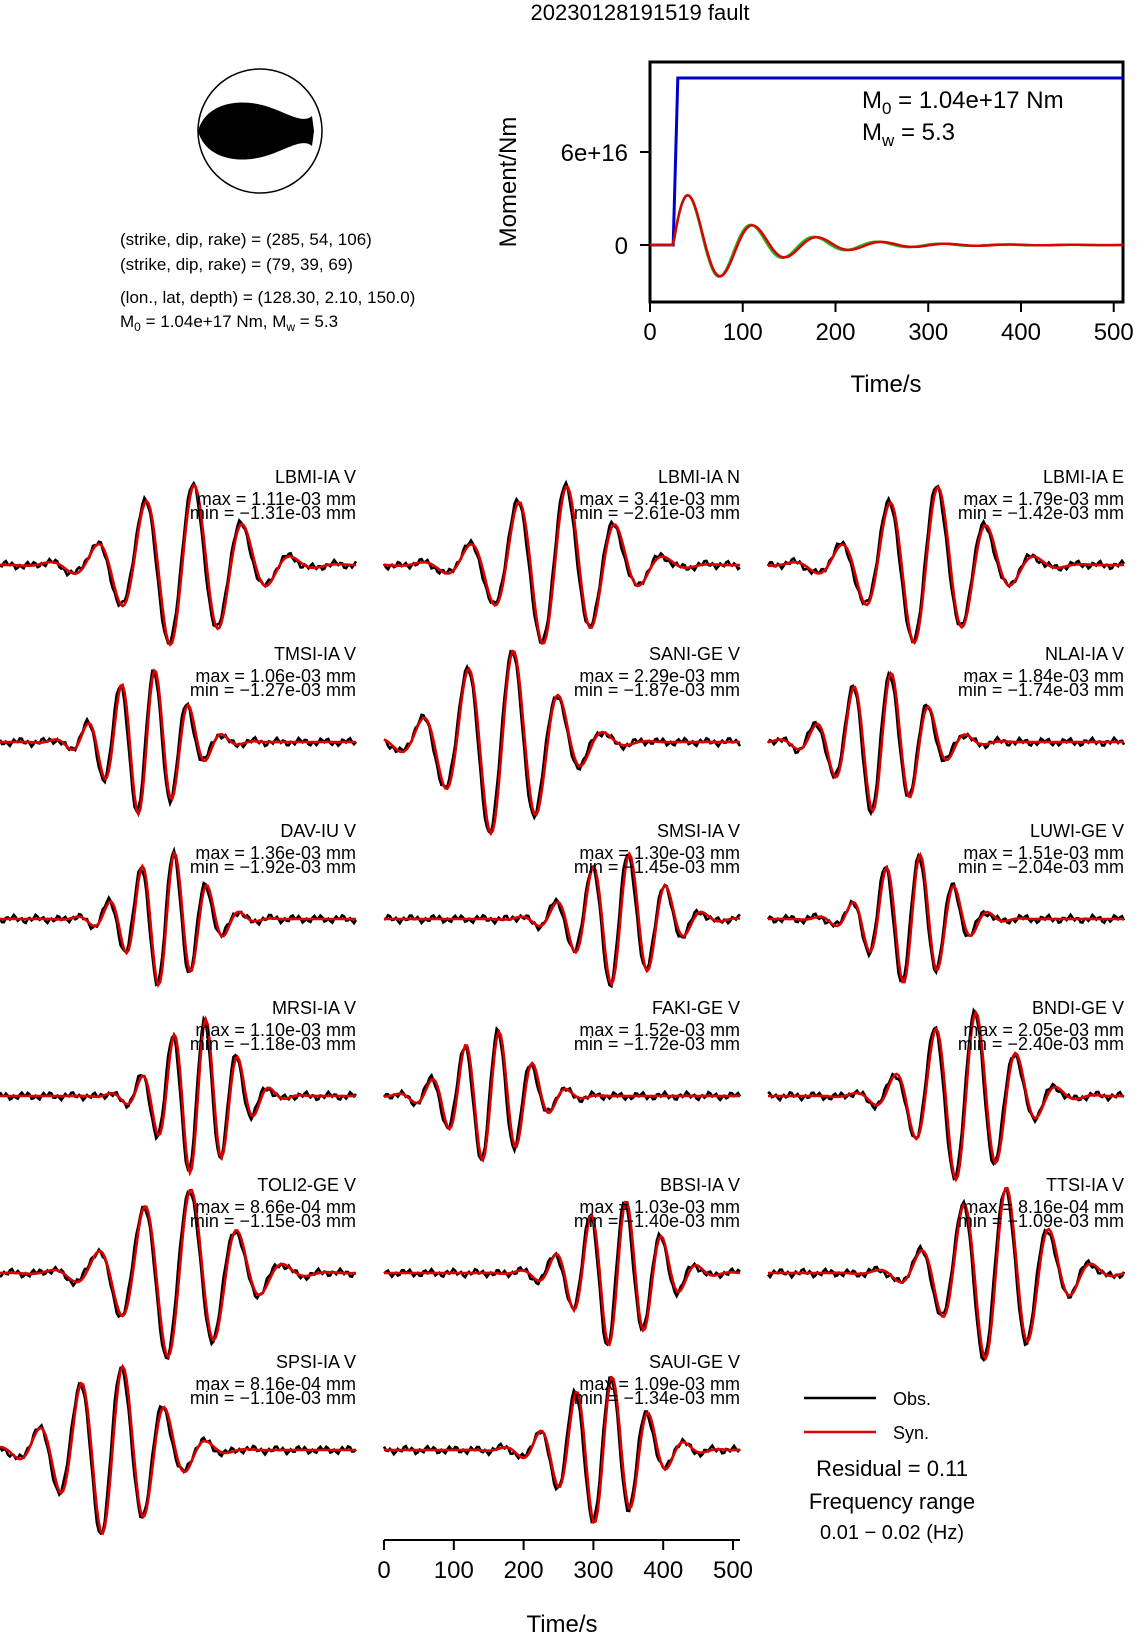  I want to click on moment-m0-label: M0 = 1.04e+17 Nm, so click(963, 102).